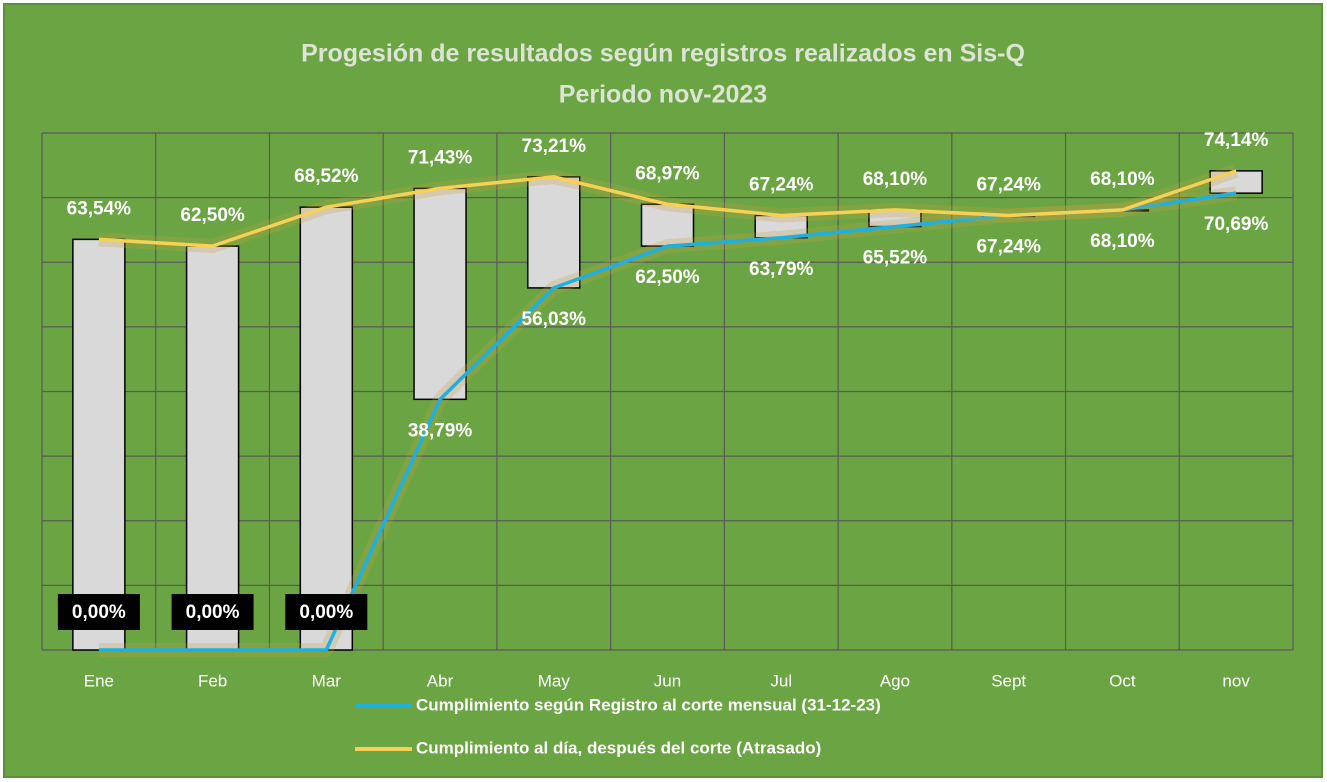 The height and width of the screenshot is (782, 1327). I want to click on x-tick-label: Jul, so click(781, 680).